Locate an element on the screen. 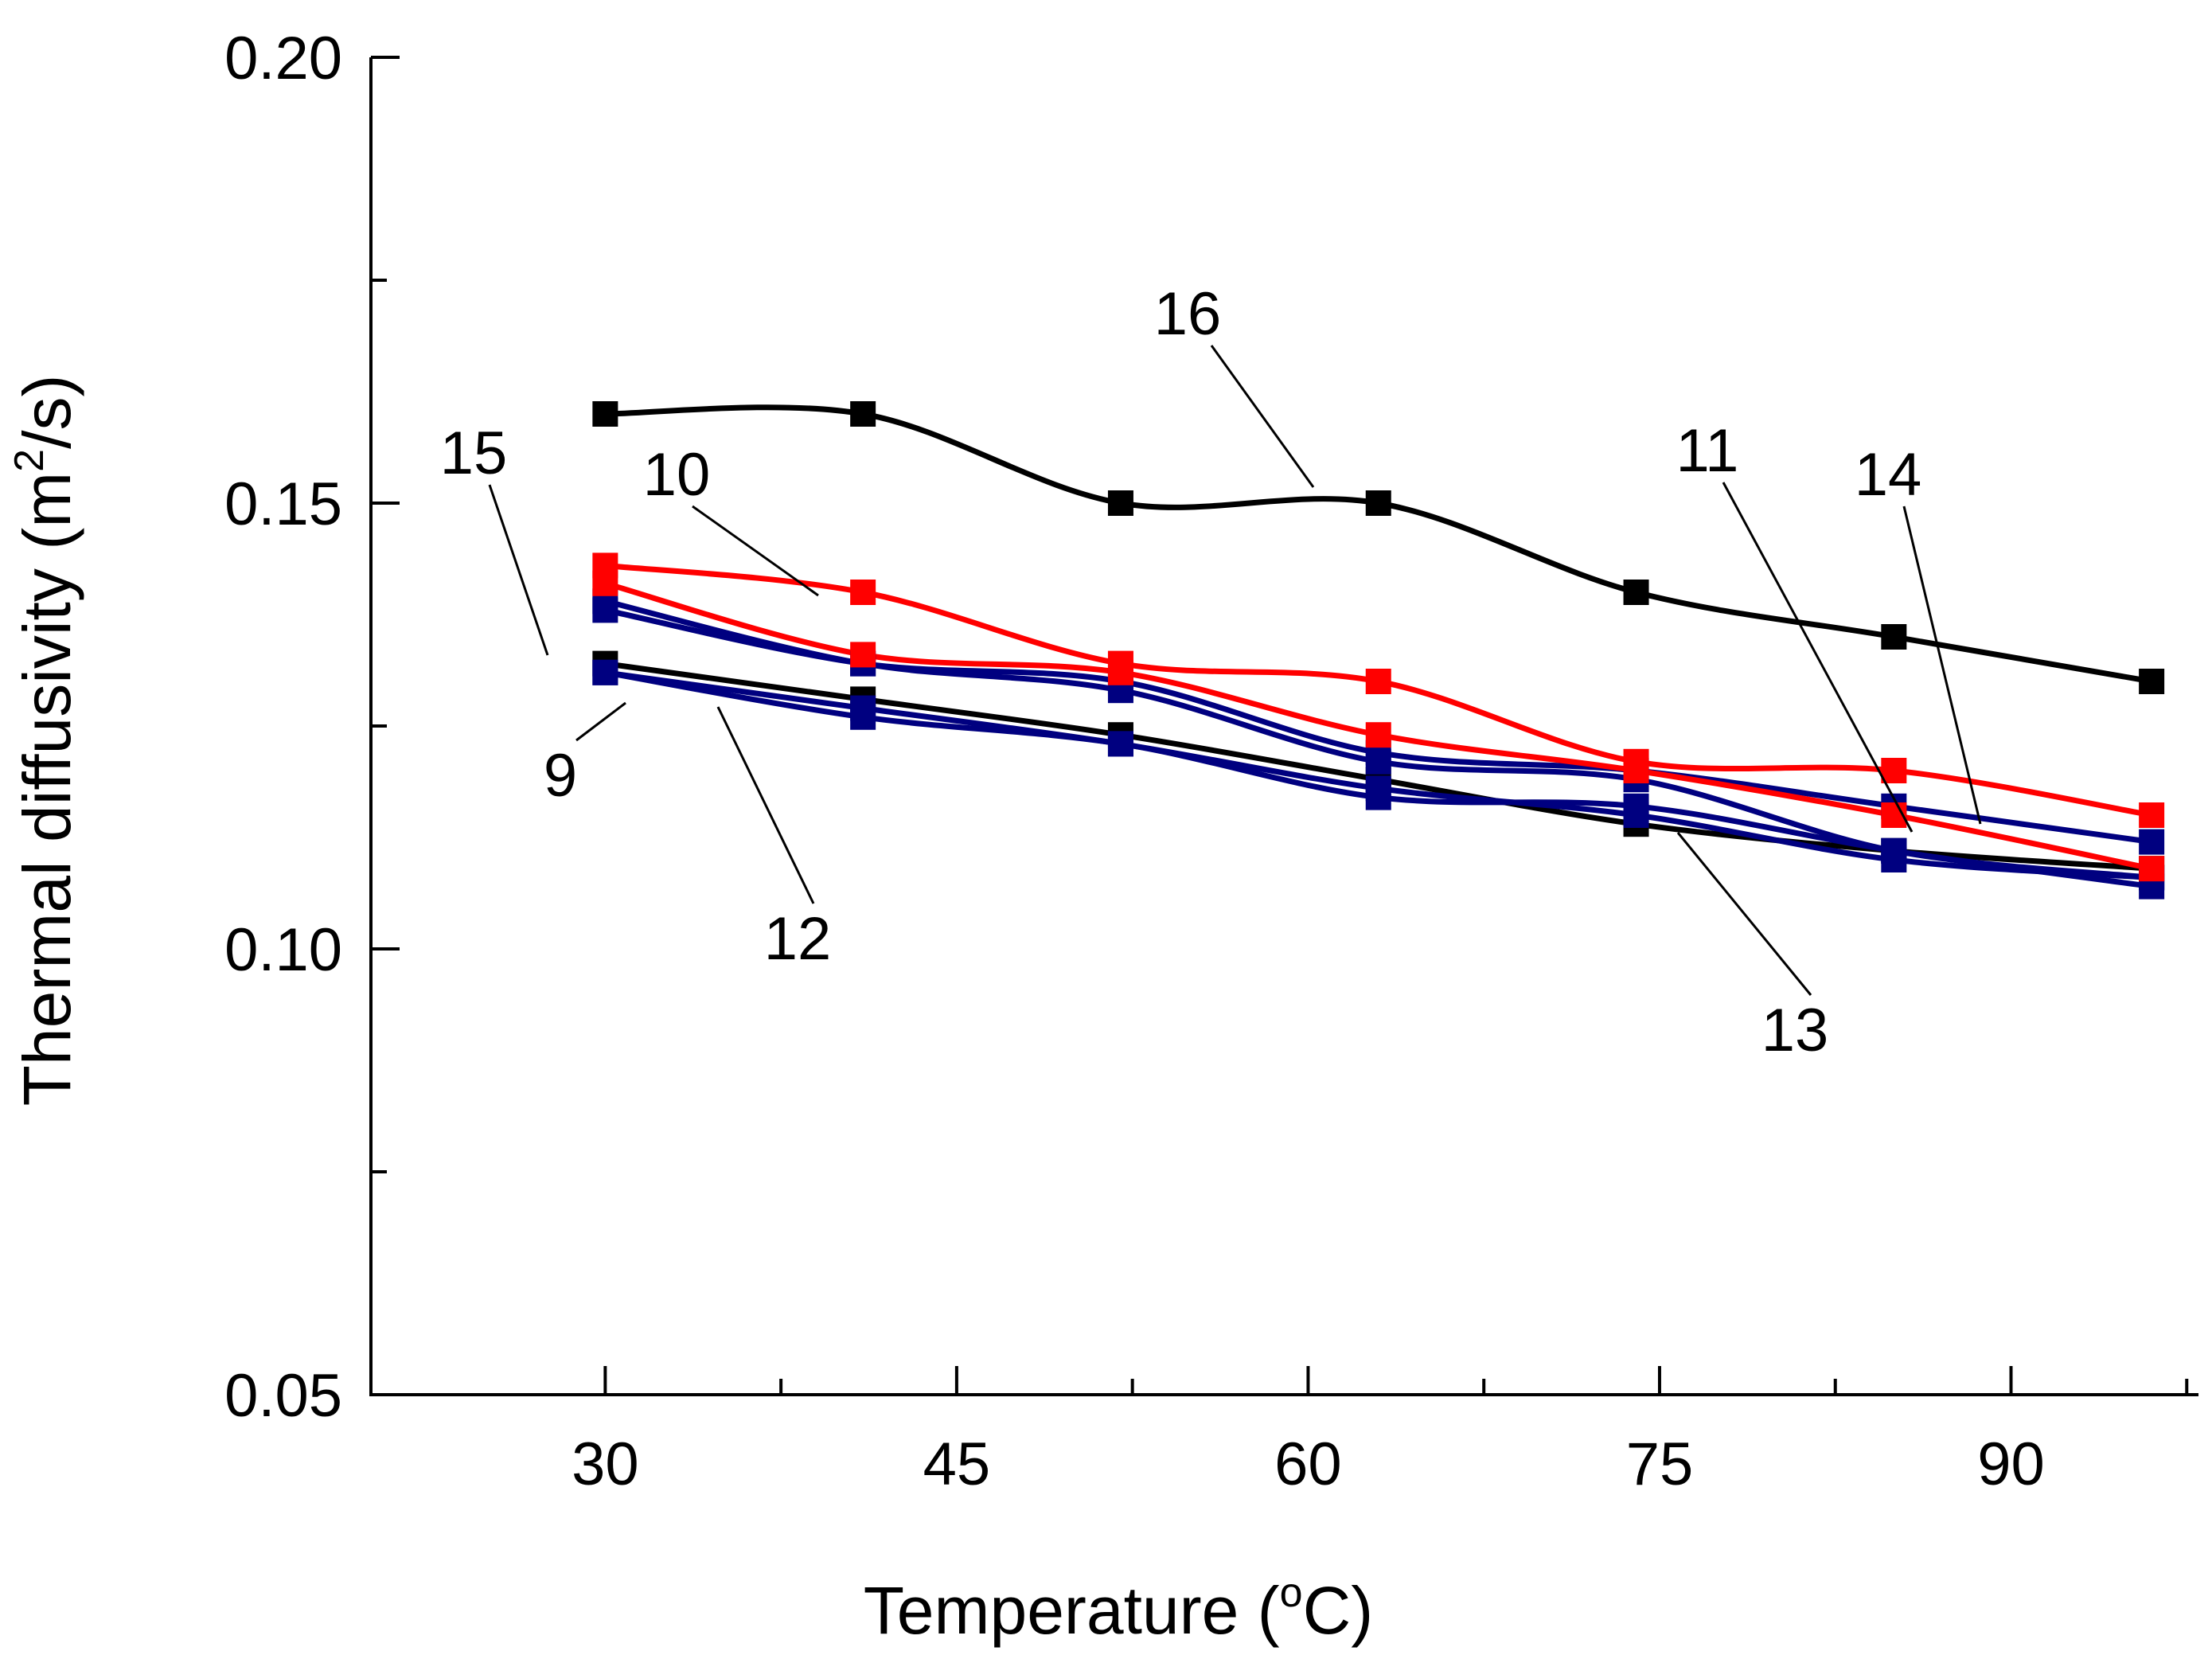  x-tick-label: 45 is located at coordinates (957, 1464).